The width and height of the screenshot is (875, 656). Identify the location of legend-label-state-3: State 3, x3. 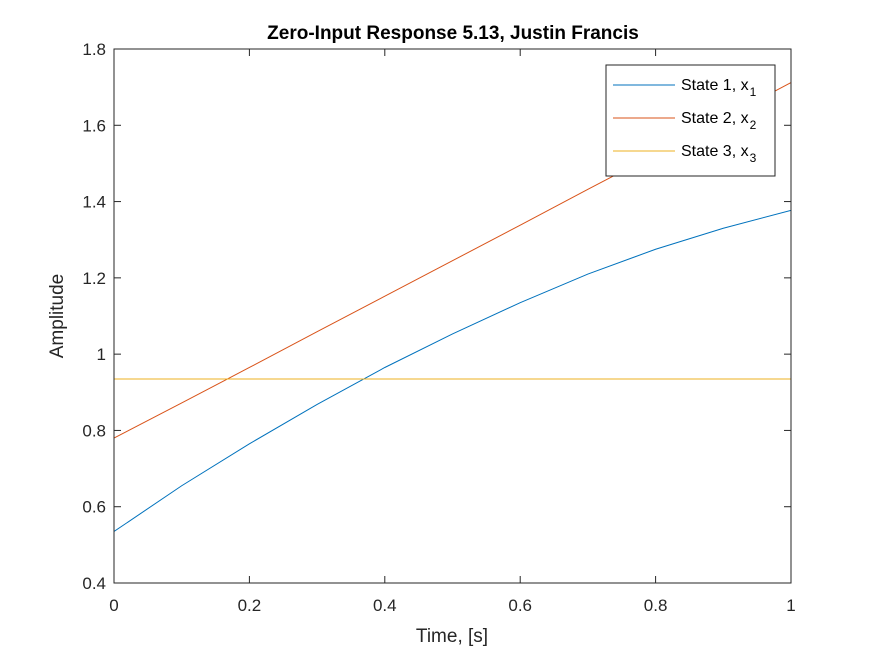
(719, 154).